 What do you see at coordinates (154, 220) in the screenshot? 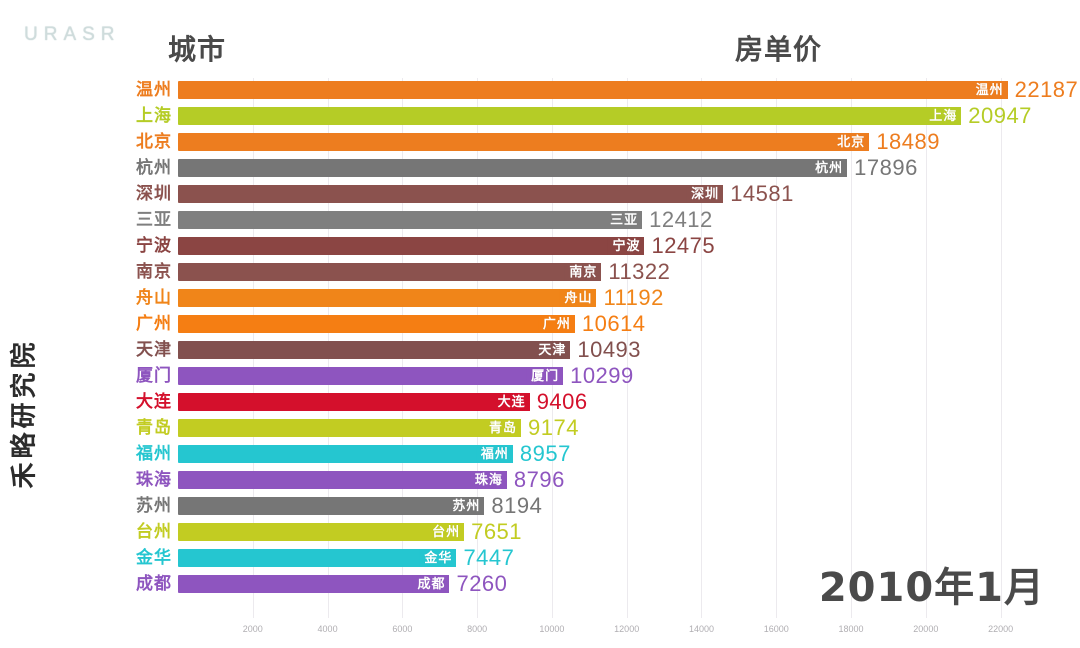
I see `row-category-label: 三亚` at bounding box center [154, 220].